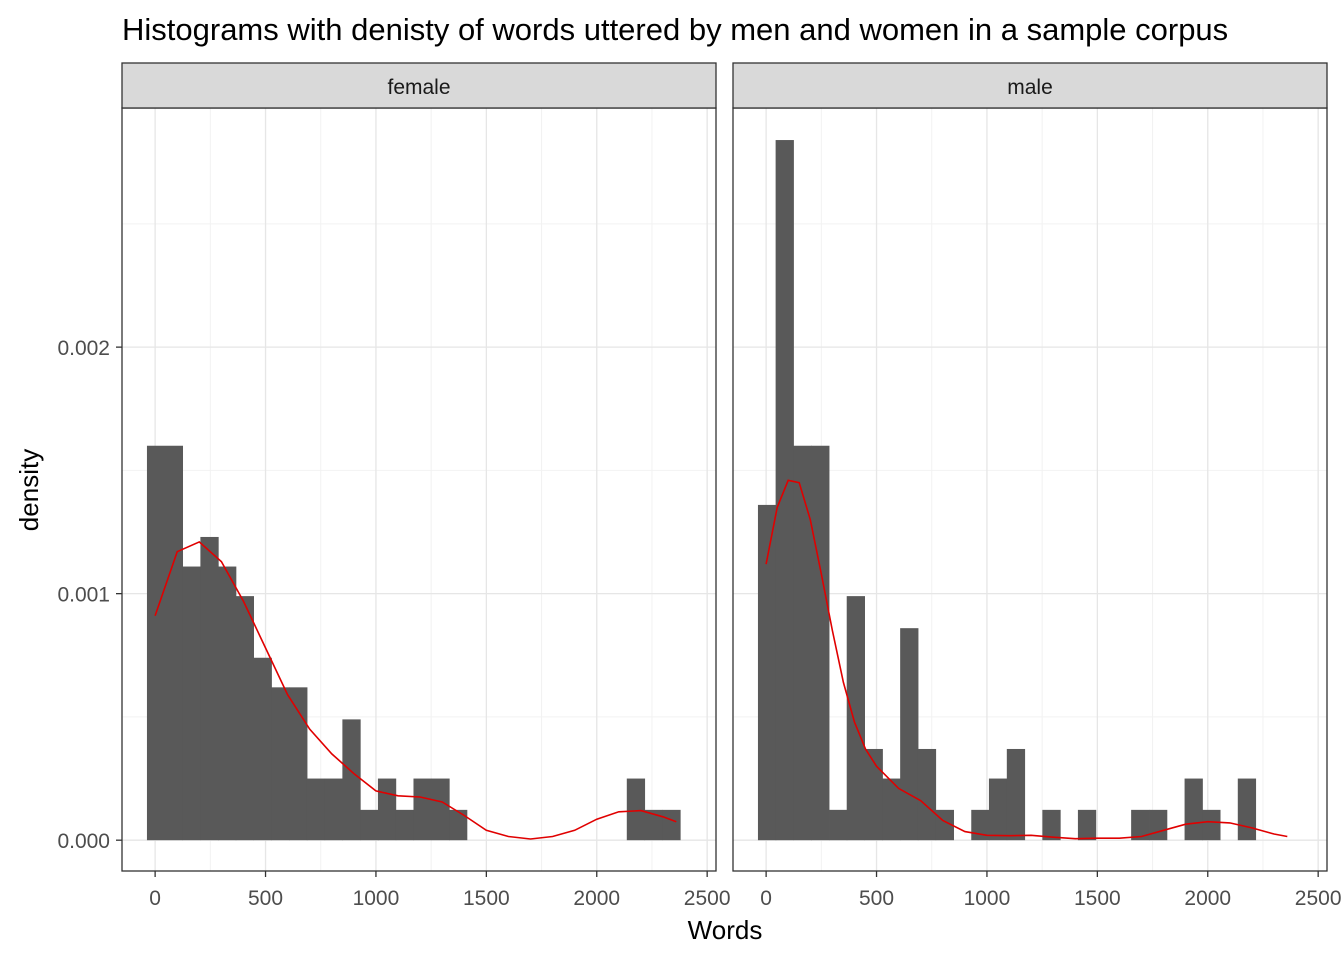  I want to click on y-axis-title: density, so click(29, 490).